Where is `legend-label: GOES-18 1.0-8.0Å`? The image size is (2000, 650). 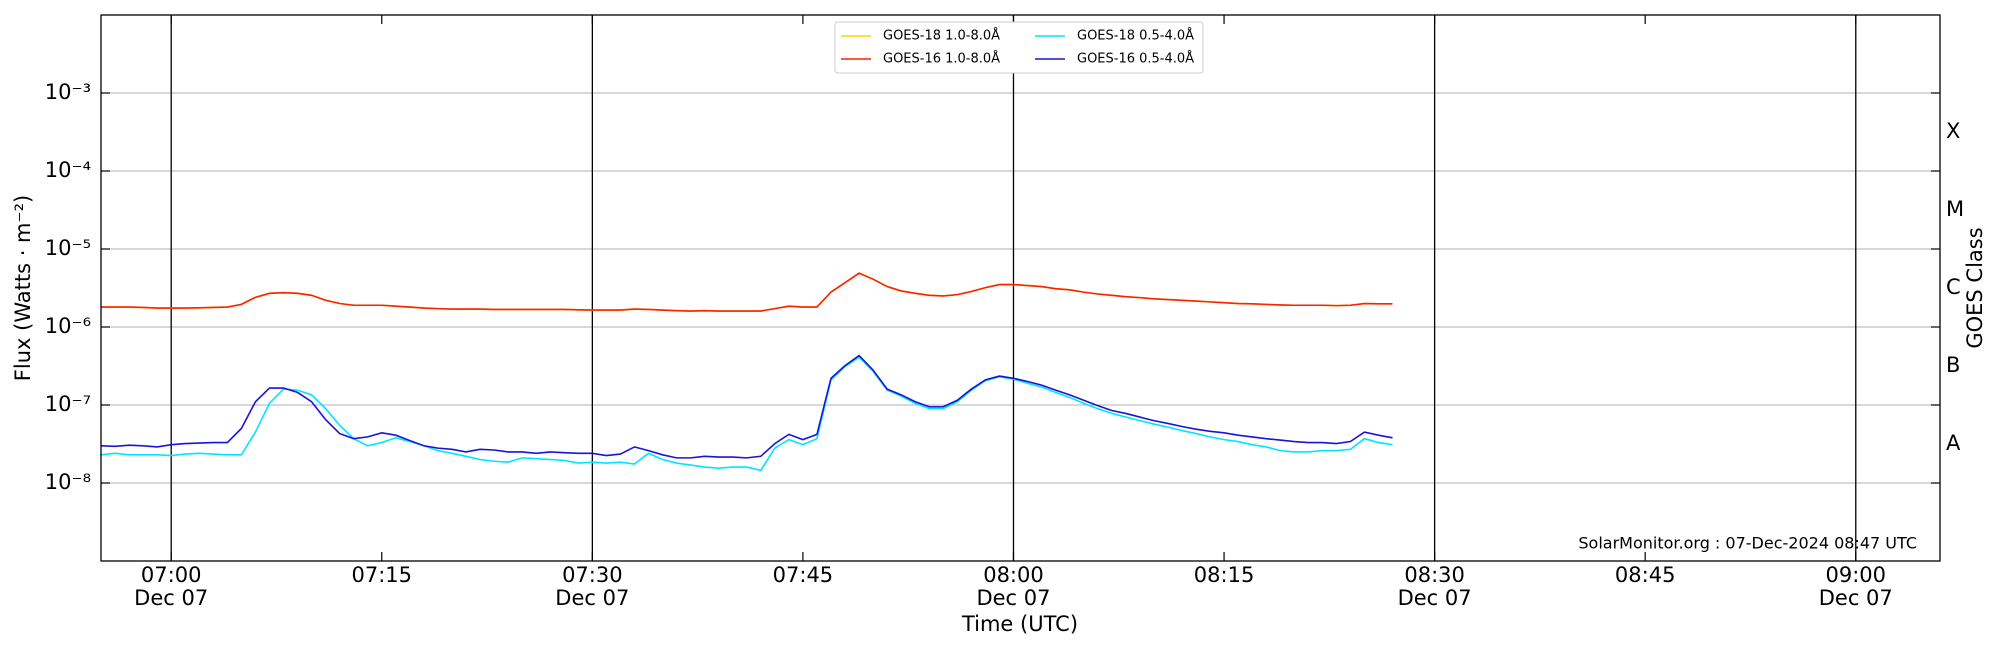 legend-label: GOES-18 1.0-8.0Å is located at coordinates (941, 36).